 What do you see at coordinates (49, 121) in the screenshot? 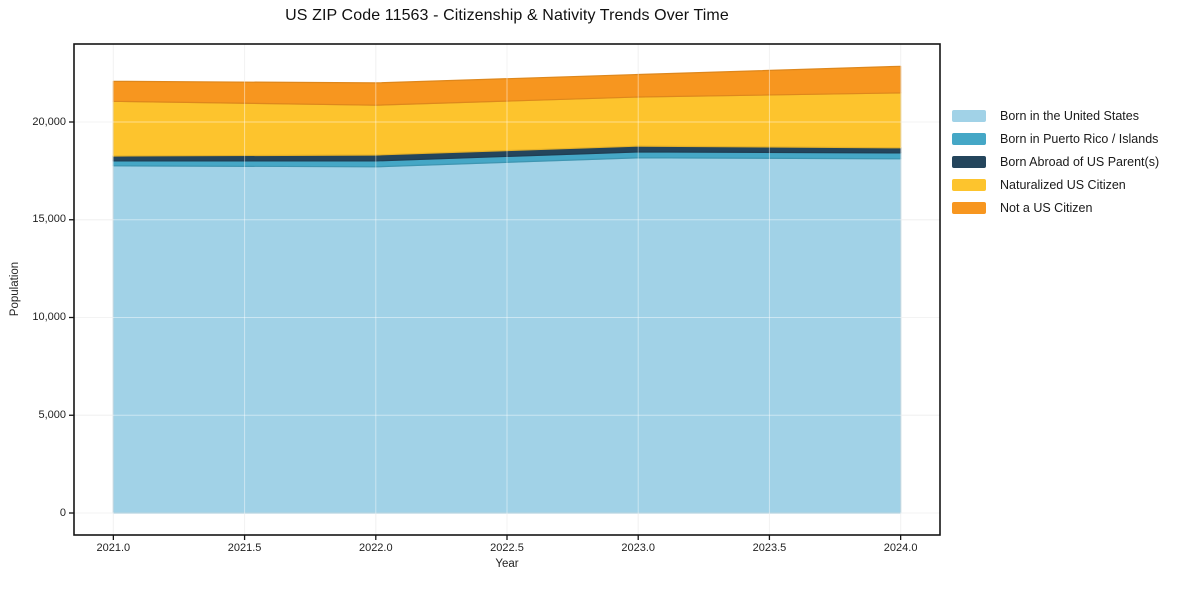
I see `y-tick-label: 20,000` at bounding box center [49, 121].